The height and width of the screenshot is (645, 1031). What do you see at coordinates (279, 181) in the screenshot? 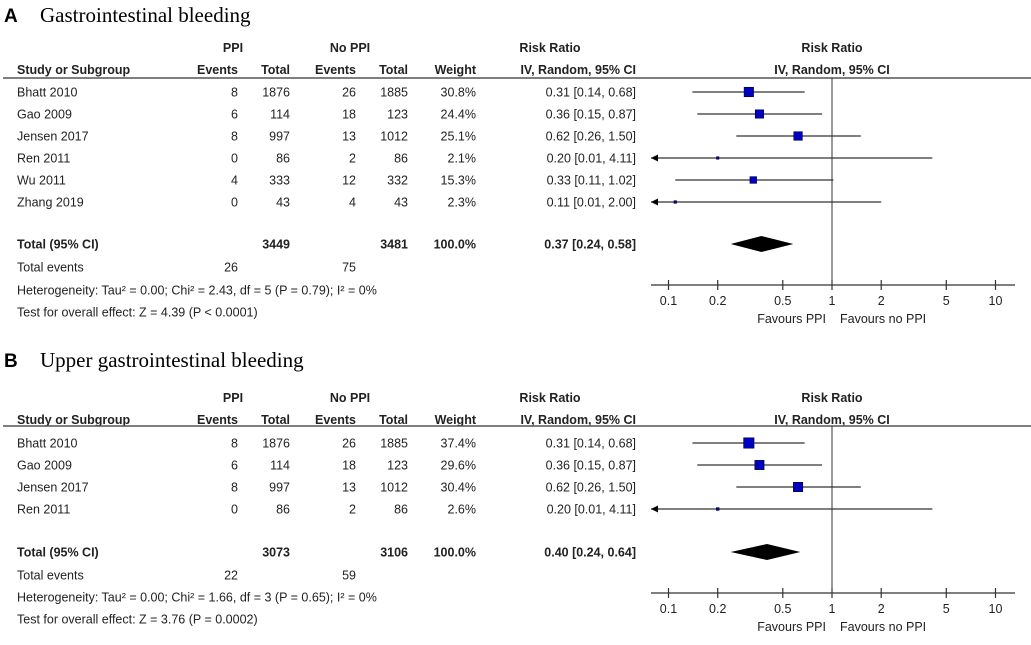
I see `total-ppi: 333` at bounding box center [279, 181].